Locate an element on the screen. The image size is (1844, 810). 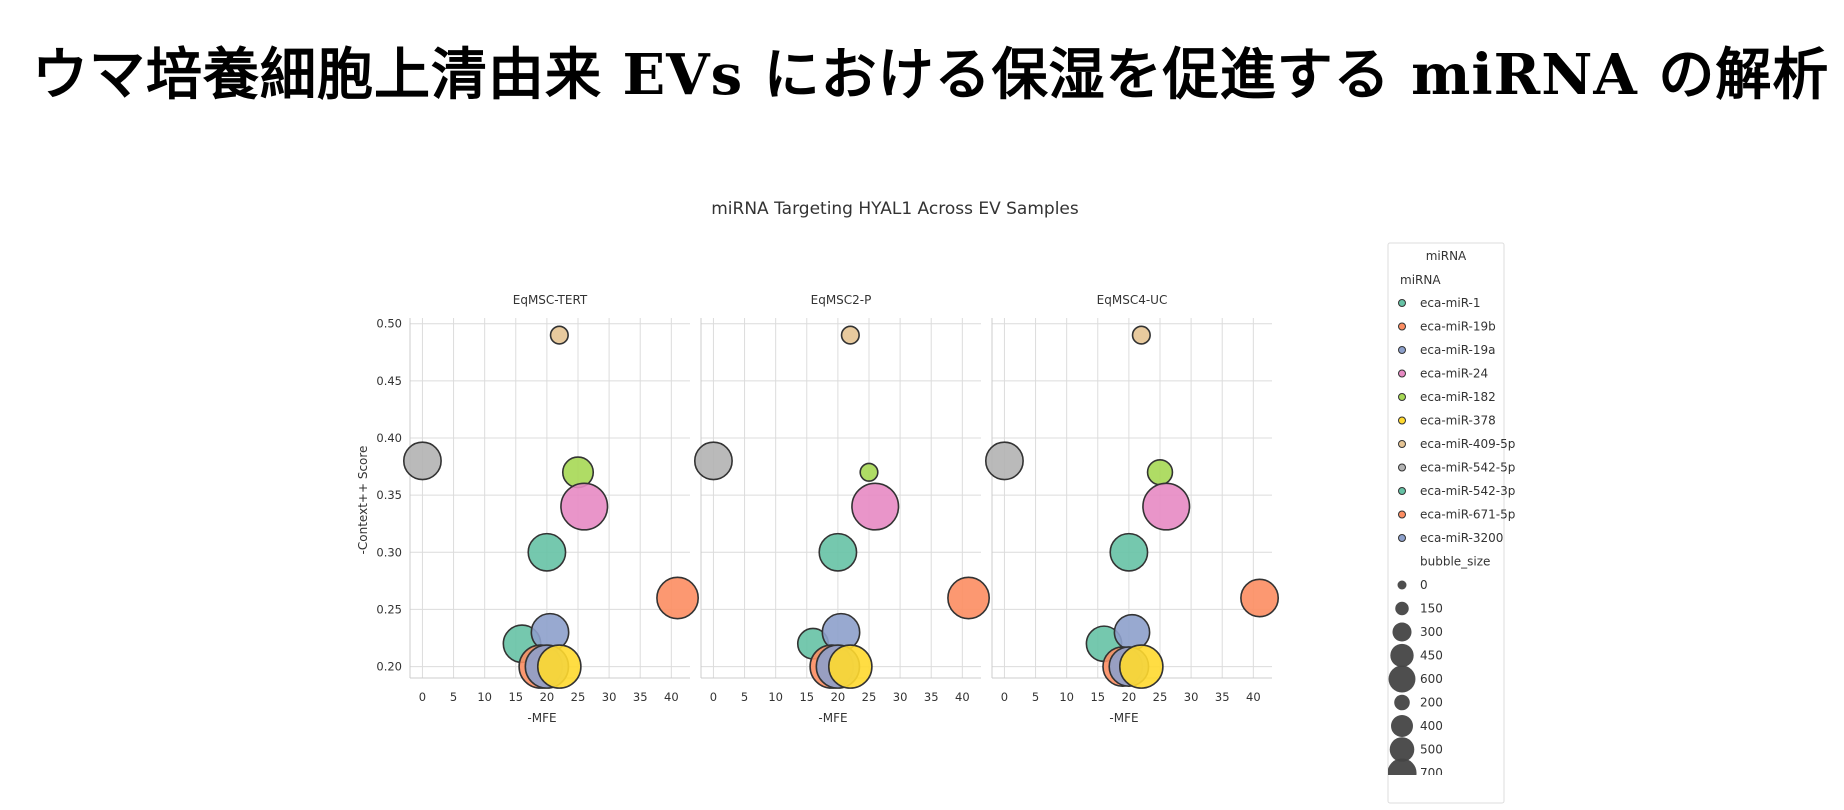
chart-panel: EqMSC4-UC 0 5 10 15 20 25 30 35 40 is located at coordinates (1132, 498).